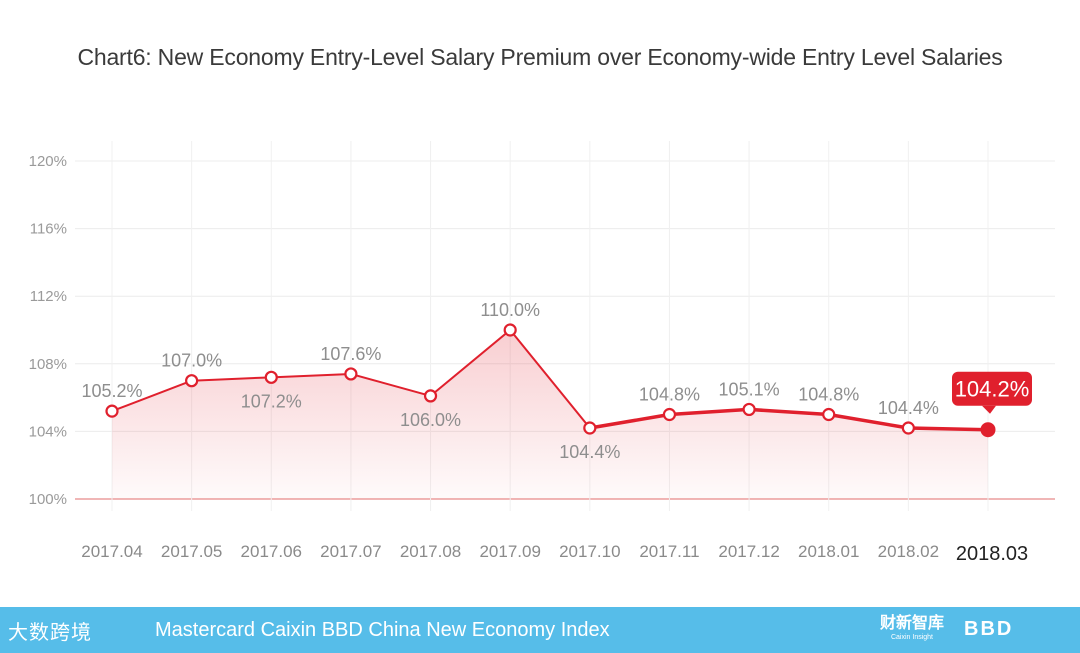 The height and width of the screenshot is (653, 1080). Describe the element at coordinates (48, 431) in the screenshot. I see `y-tick-label: 104%` at that location.